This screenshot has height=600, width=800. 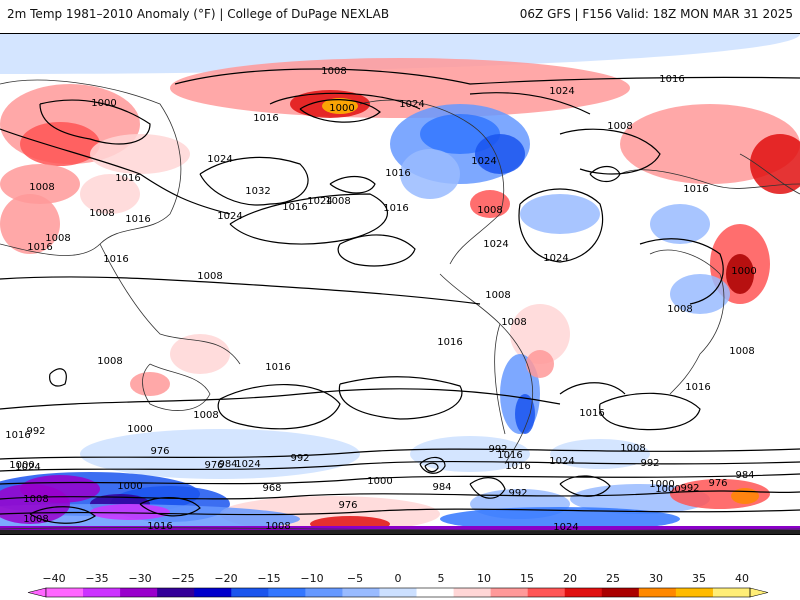 I want to click on antarctic-edge, so click(x=400, y=532).